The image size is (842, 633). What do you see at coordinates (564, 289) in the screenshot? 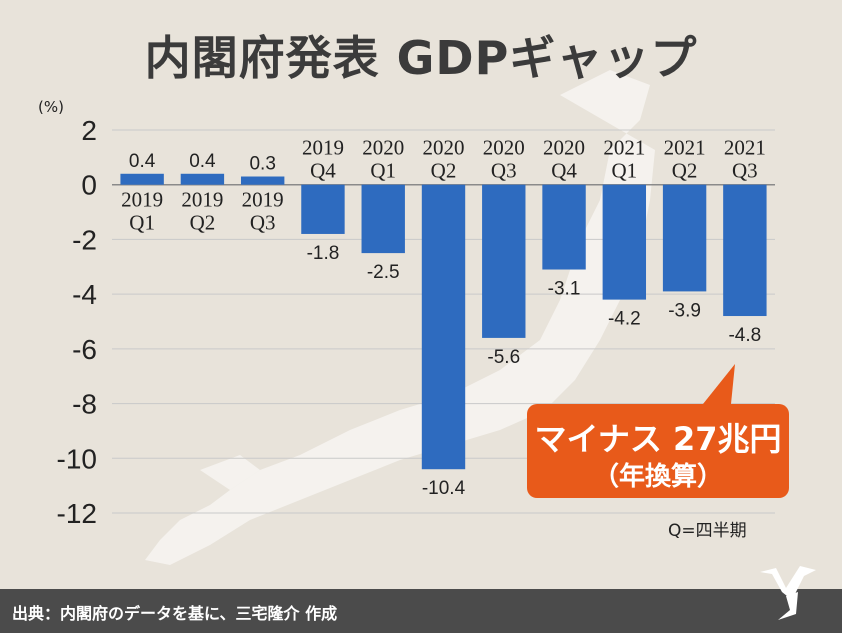
I see `value-label: -3.1` at bounding box center [564, 289].